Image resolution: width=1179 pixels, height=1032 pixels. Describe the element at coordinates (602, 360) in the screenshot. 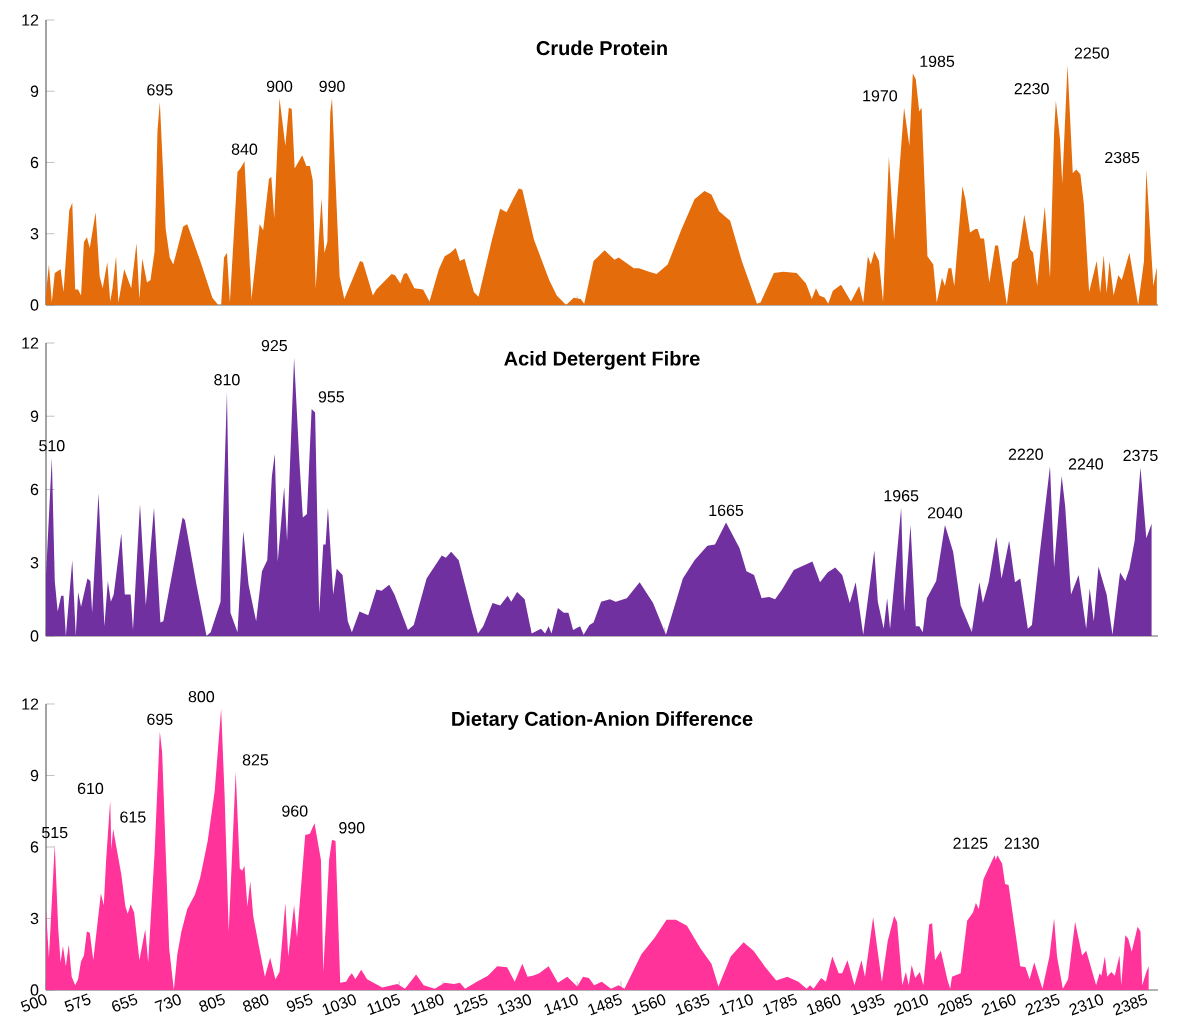

I see `chart-title: Acid Detergent Fibre` at that location.